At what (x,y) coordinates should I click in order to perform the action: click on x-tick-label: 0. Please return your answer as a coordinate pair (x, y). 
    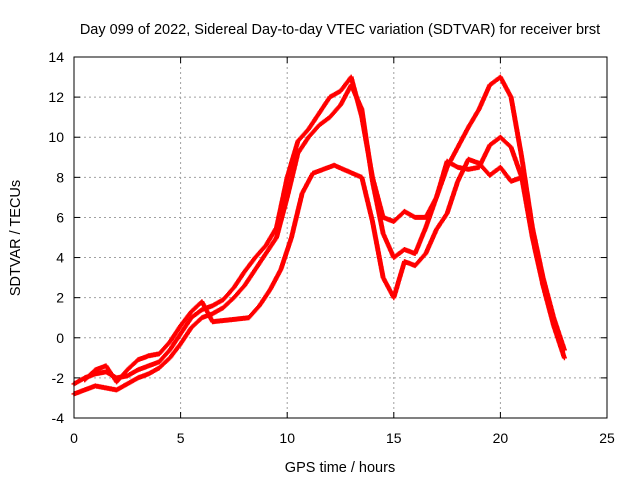
    Looking at the image, I should click on (74, 438).